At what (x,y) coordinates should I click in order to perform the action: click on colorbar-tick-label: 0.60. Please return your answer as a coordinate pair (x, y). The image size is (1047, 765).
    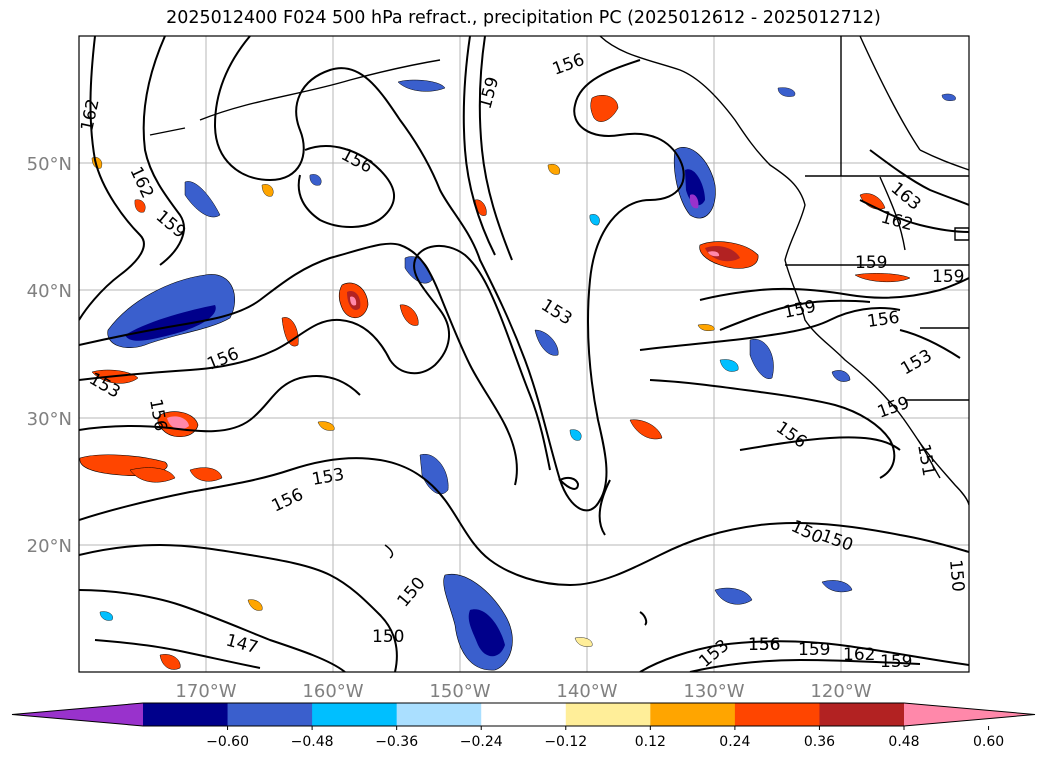
    Looking at the image, I should click on (988, 742).